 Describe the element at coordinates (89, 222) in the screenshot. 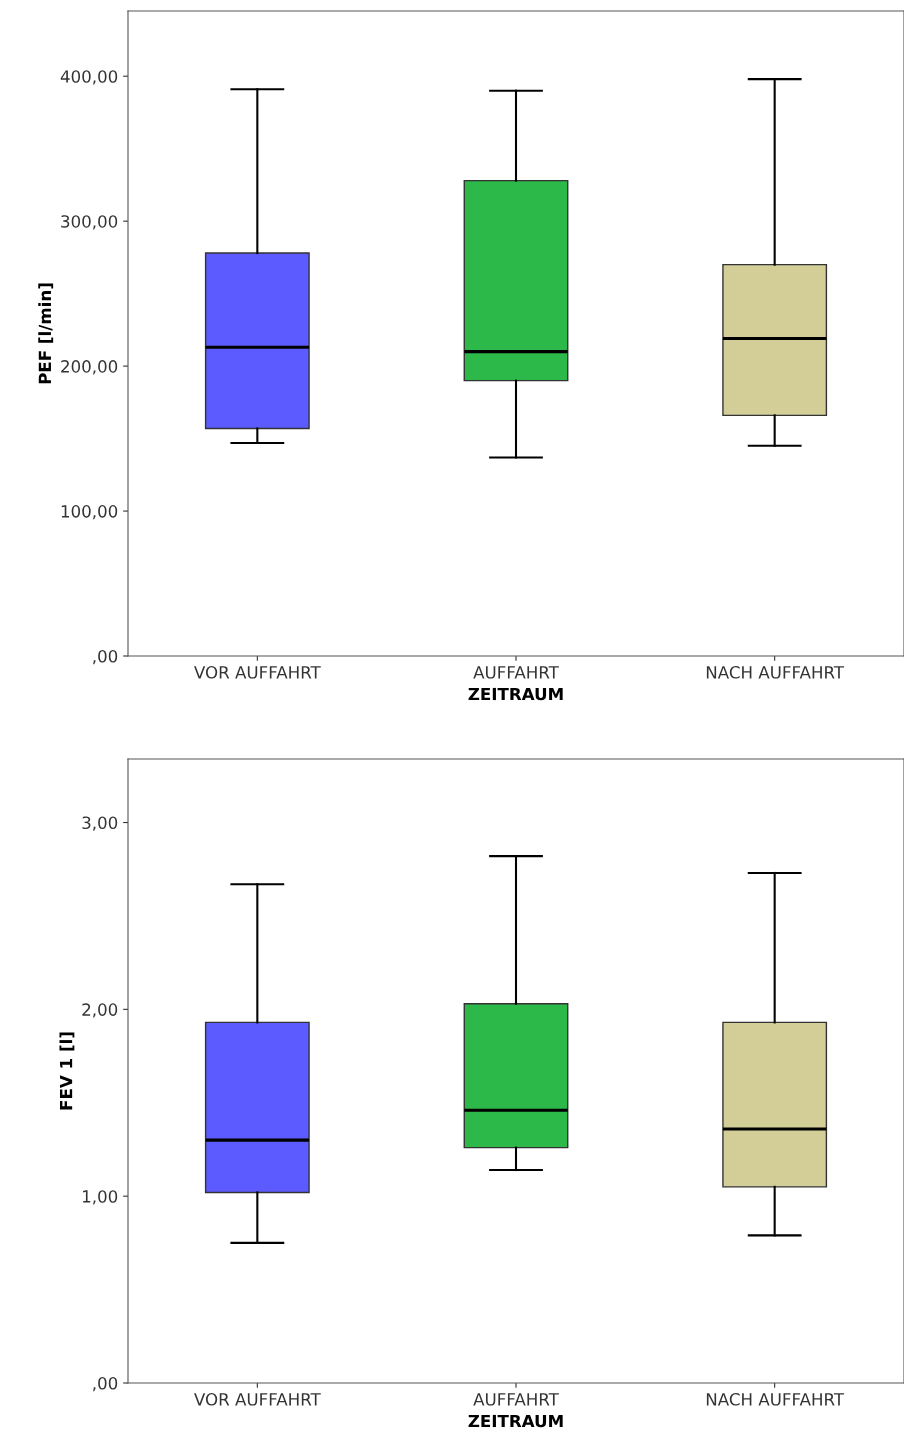

I see `y-tick-label: 300,00` at that location.